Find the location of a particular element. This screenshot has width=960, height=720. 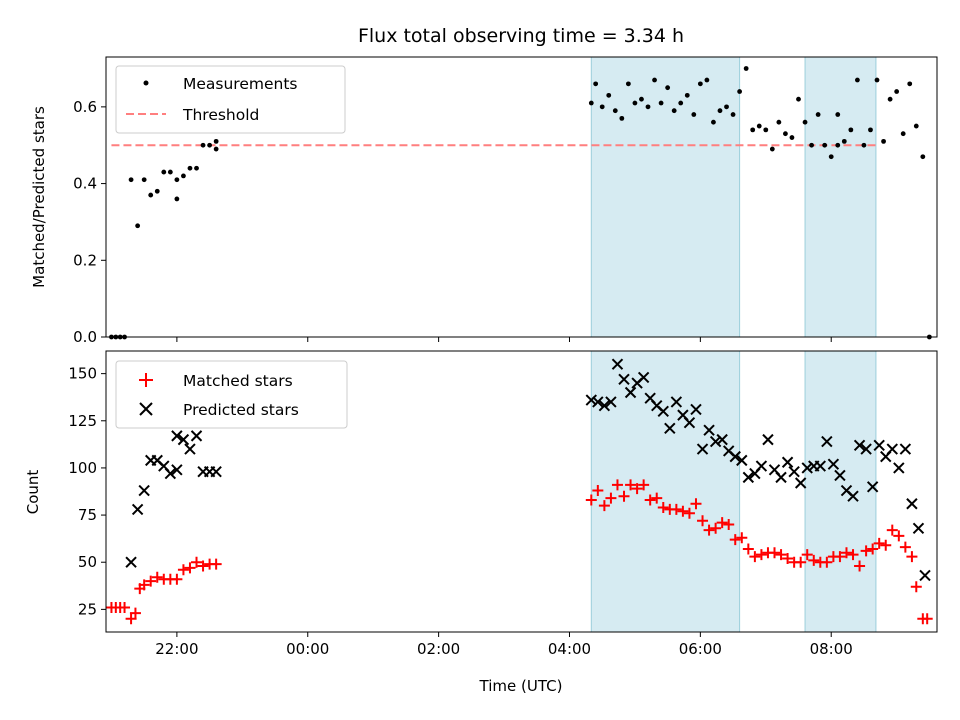

top-legend: Measurements Threshold is located at coordinates (230, 99).